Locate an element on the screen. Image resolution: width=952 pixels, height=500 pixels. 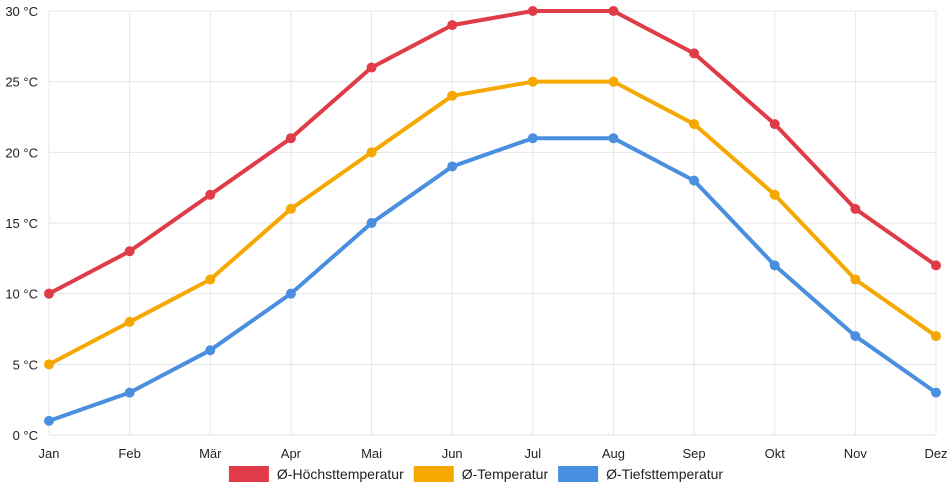
y-tick-label: 0 °C is located at coordinates (25, 435).